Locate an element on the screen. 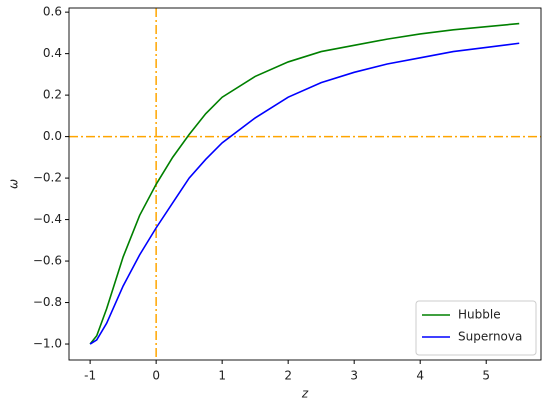  y-tick-label: −0.2 is located at coordinates (47, 178).